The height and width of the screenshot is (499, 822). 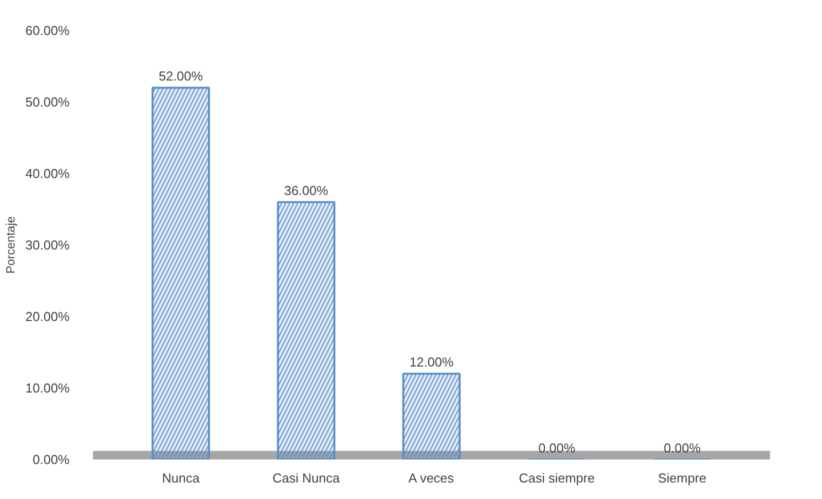 I want to click on x-tick-label: A veces, so click(x=431, y=478).